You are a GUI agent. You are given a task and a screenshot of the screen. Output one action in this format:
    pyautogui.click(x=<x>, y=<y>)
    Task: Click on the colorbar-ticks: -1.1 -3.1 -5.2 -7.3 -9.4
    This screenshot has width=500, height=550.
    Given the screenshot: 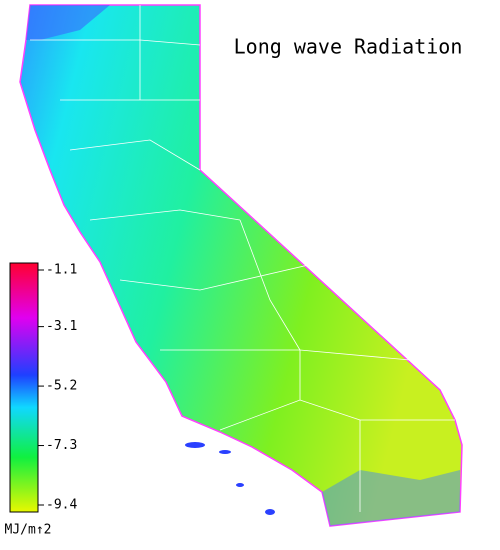 What is the action you would take?
    pyautogui.click(x=57, y=388)
    